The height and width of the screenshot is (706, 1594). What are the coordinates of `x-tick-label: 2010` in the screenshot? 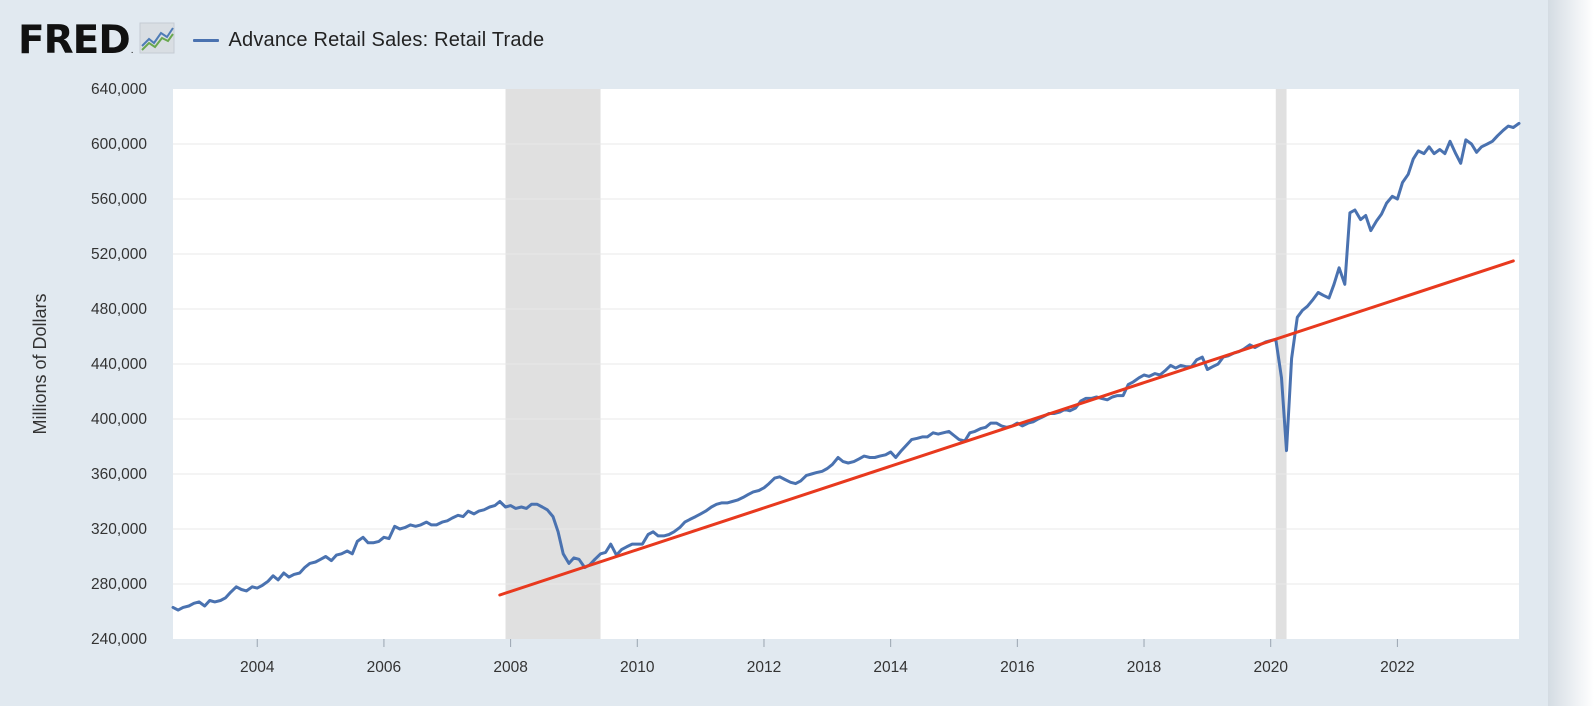 It's located at (637, 667).